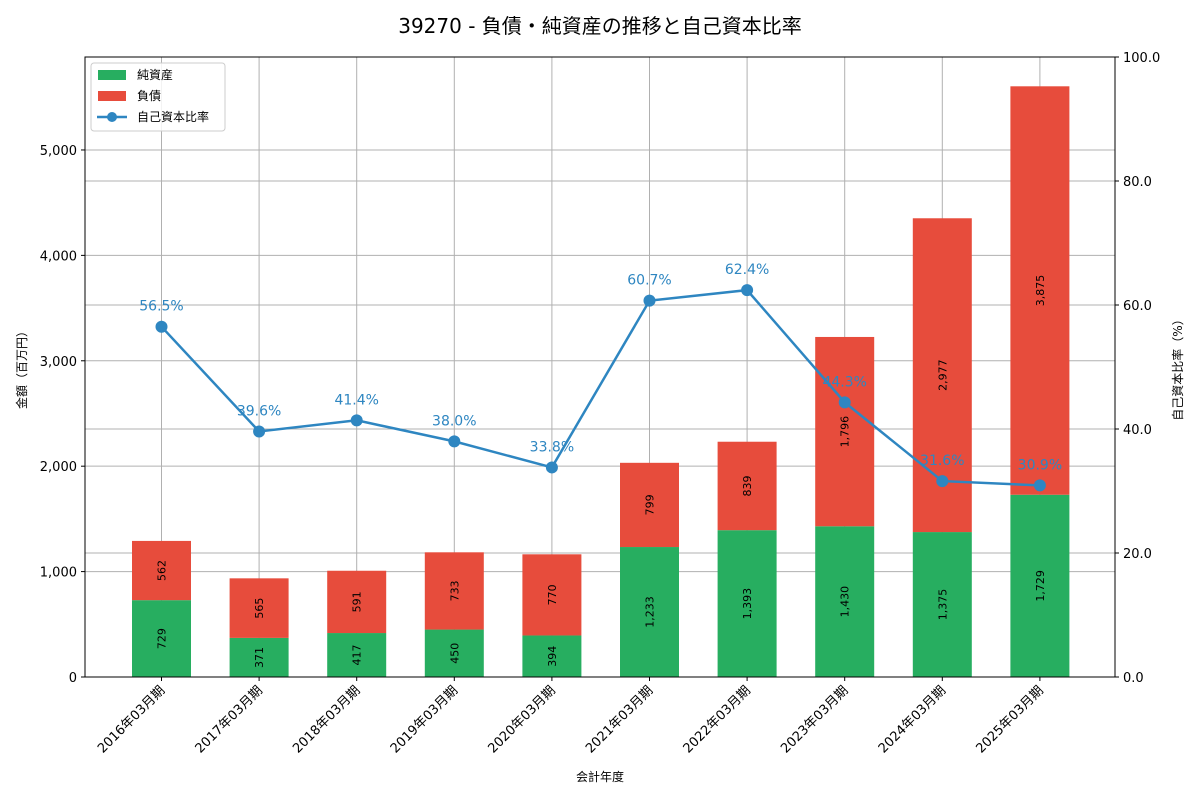 The image size is (1200, 800). I want to click on x-tick-label: 2022年03月期, so click(717, 719).